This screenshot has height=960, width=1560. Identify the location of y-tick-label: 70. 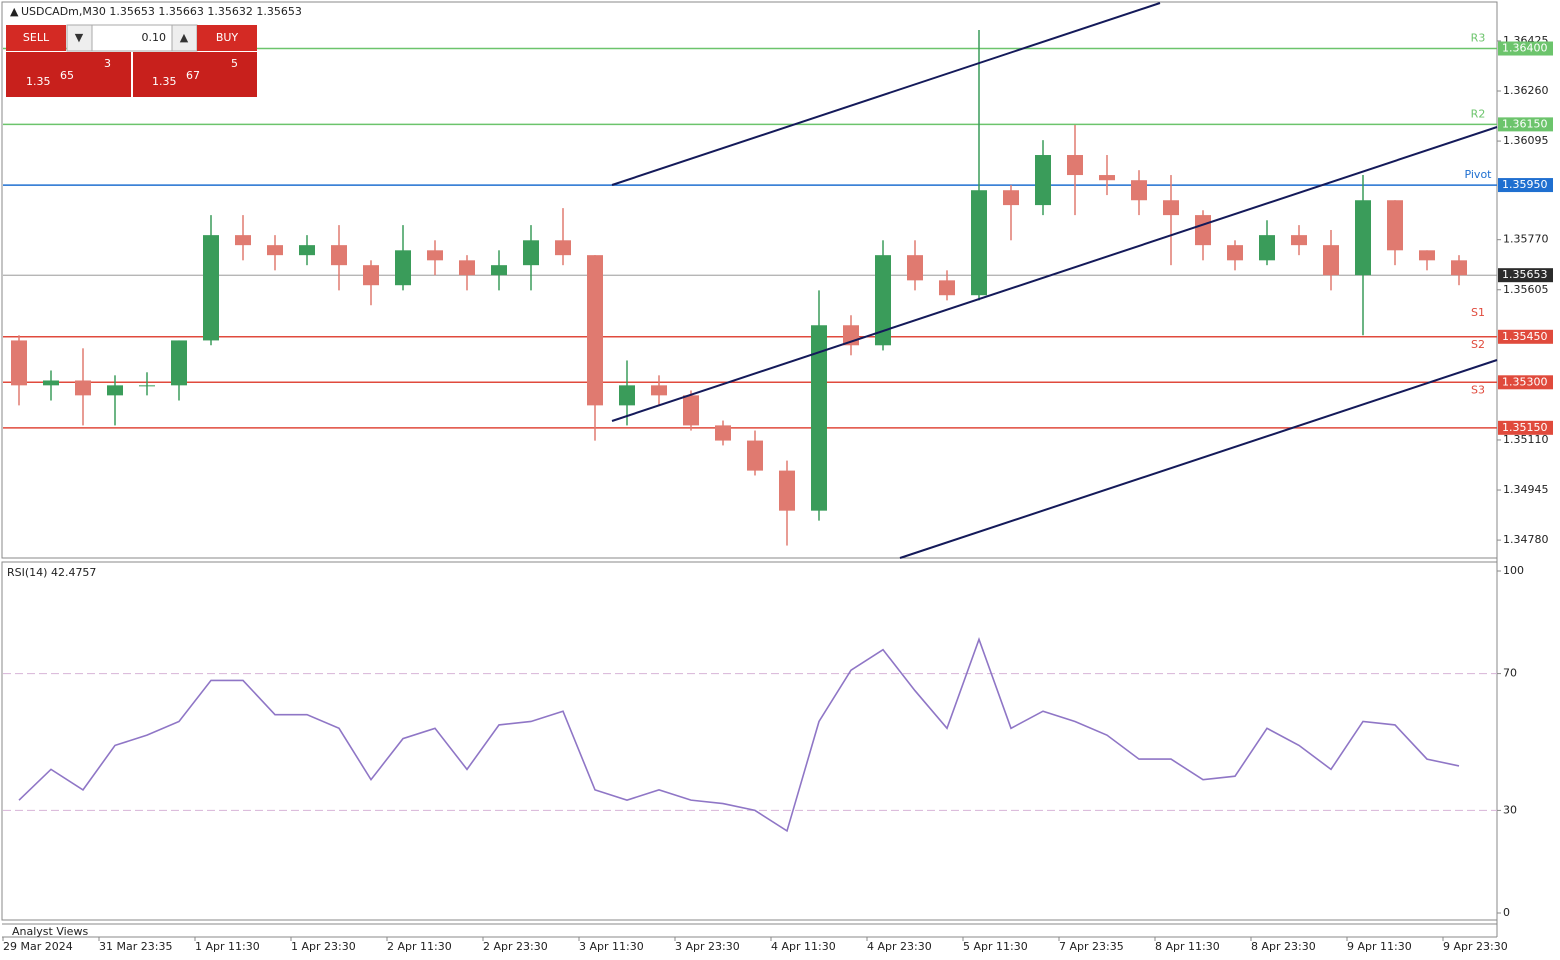
(1510, 673).